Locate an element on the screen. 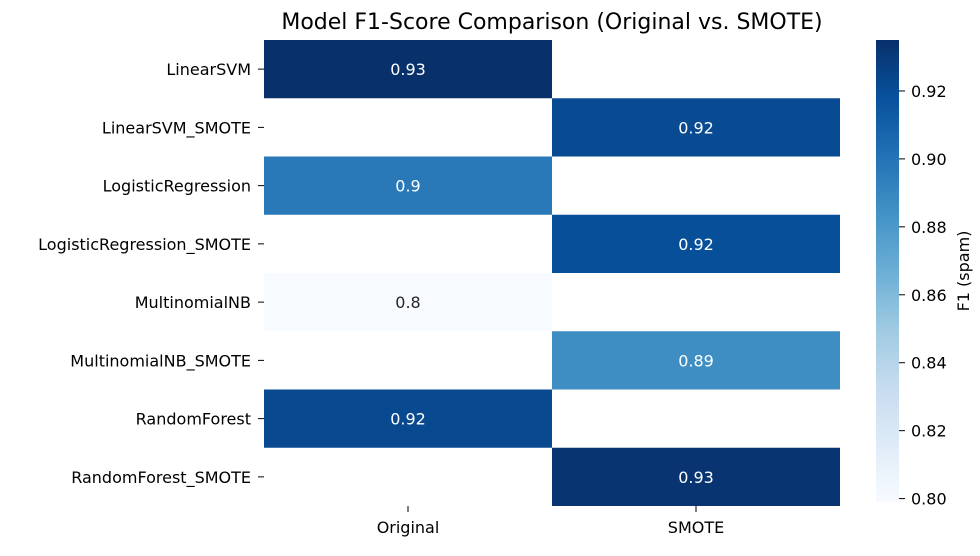 The image size is (980, 556). colorbar-tick-label: 0.90 is located at coordinates (929, 159).